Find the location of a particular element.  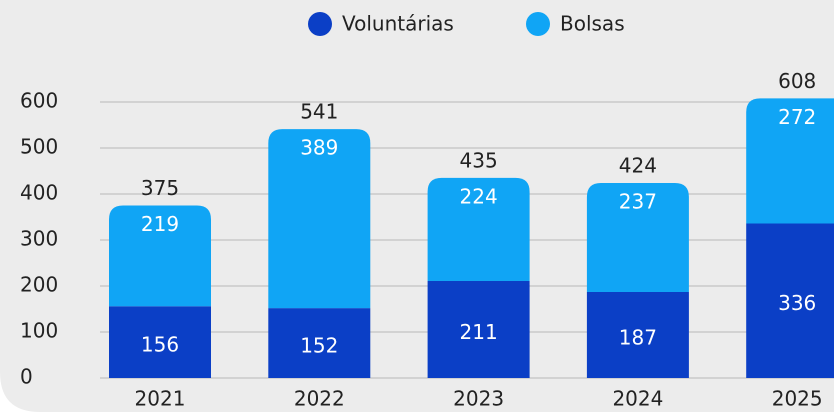

total-label: 375 is located at coordinates (160, 188).